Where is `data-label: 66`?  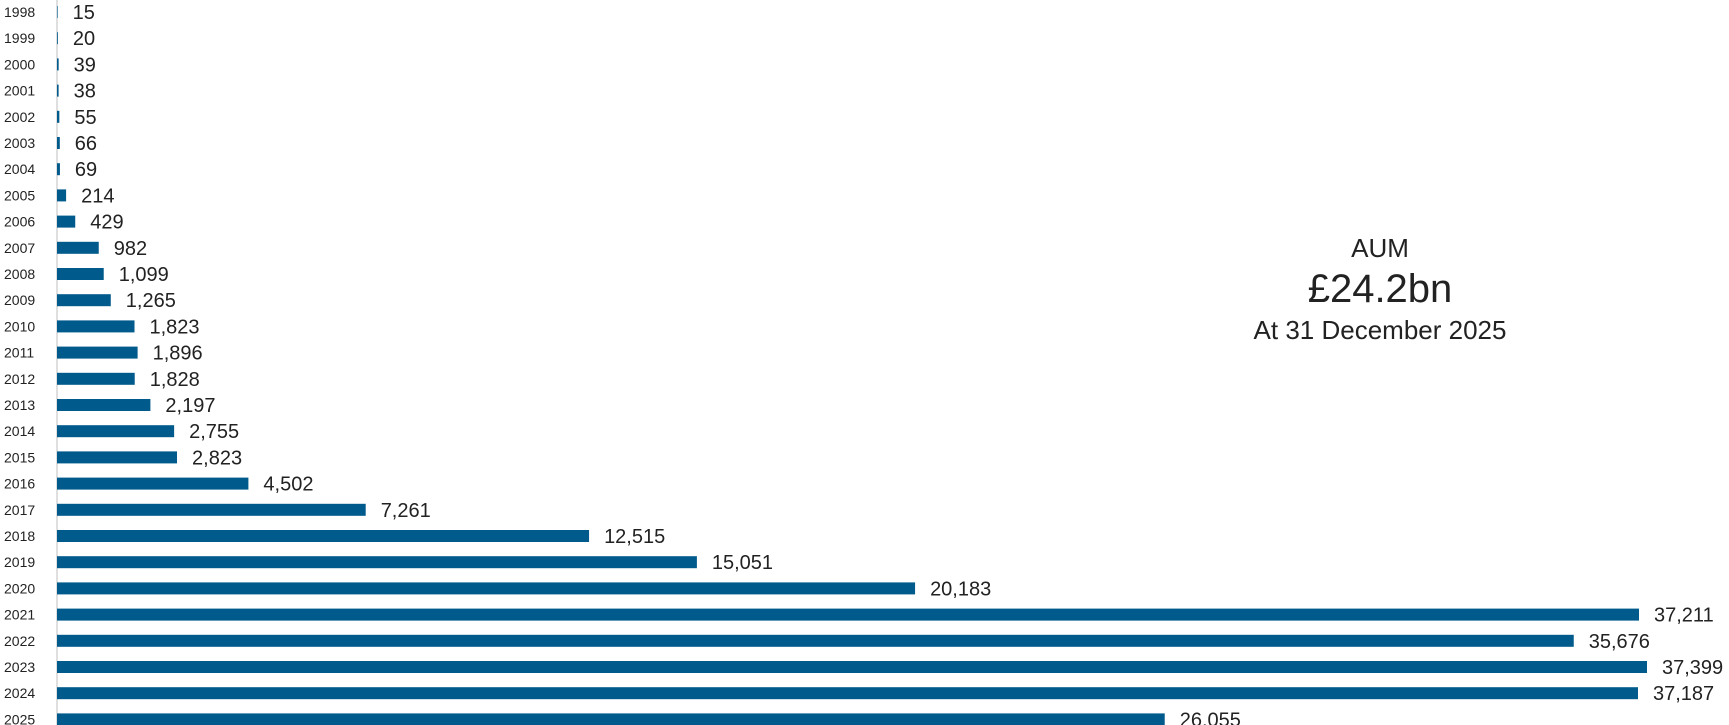 data-label: 66 is located at coordinates (86, 144).